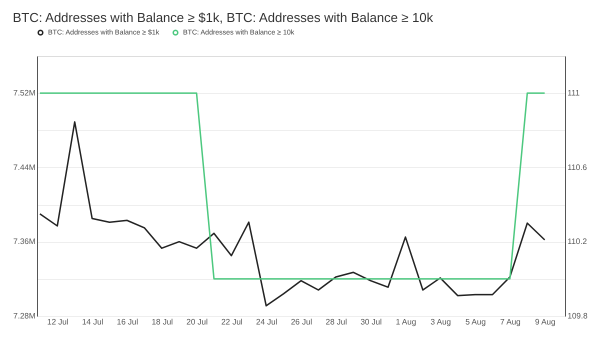  What do you see at coordinates (578, 167) in the screenshot?
I see `y2-tick-label: 110.6` at bounding box center [578, 167].